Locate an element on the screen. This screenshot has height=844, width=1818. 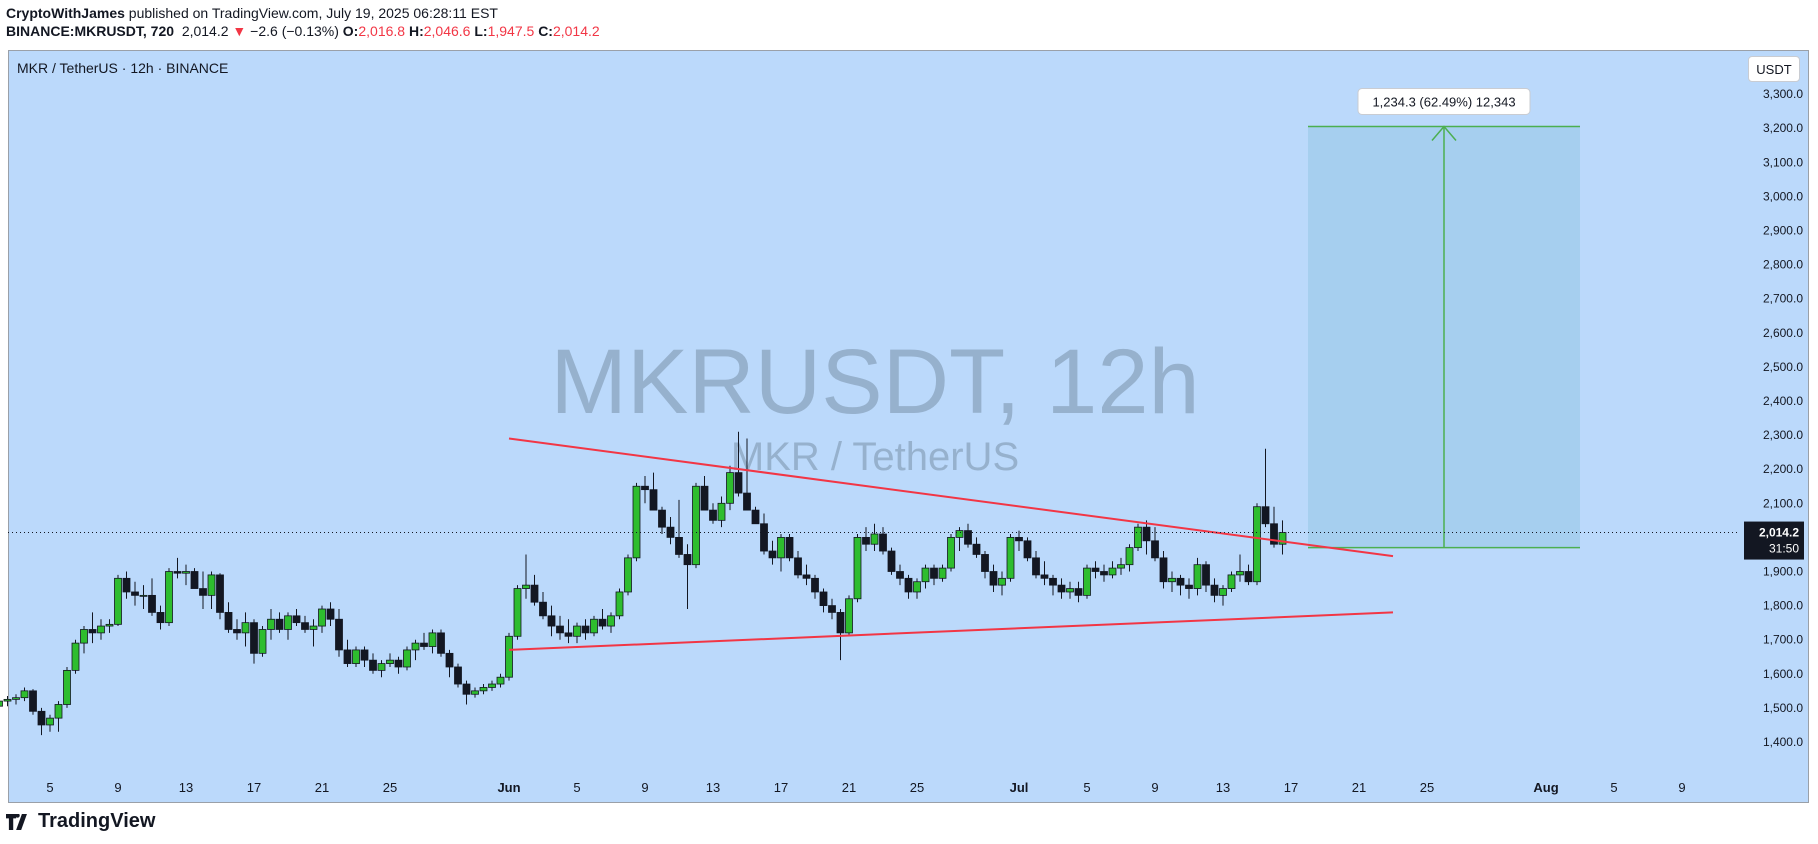
currency-button: USDT is located at coordinates (1774, 69).